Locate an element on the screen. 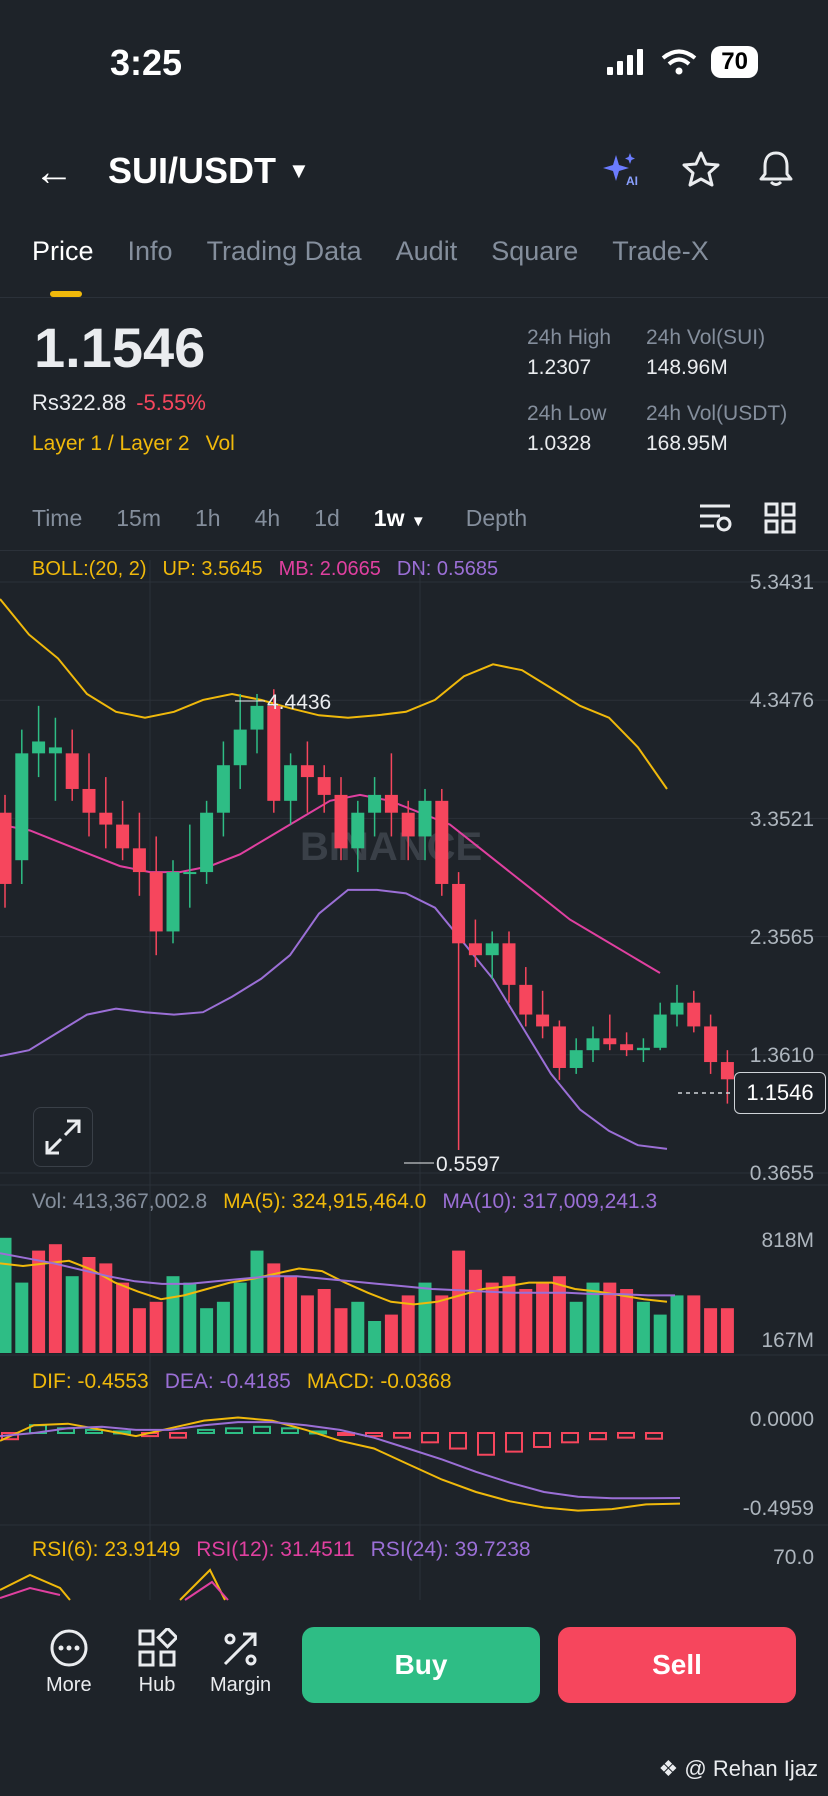 This screenshot has height=1796, width=828. price-axis-label: 5.3431 is located at coordinates (781, 582).